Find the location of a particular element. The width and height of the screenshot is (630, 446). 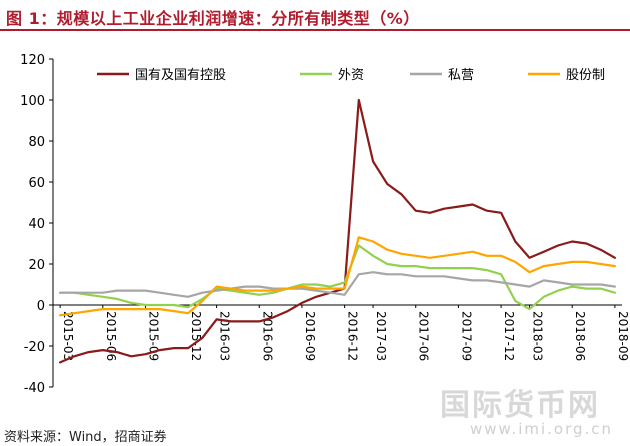

y-tick-label: 20 is located at coordinates (36, 265).